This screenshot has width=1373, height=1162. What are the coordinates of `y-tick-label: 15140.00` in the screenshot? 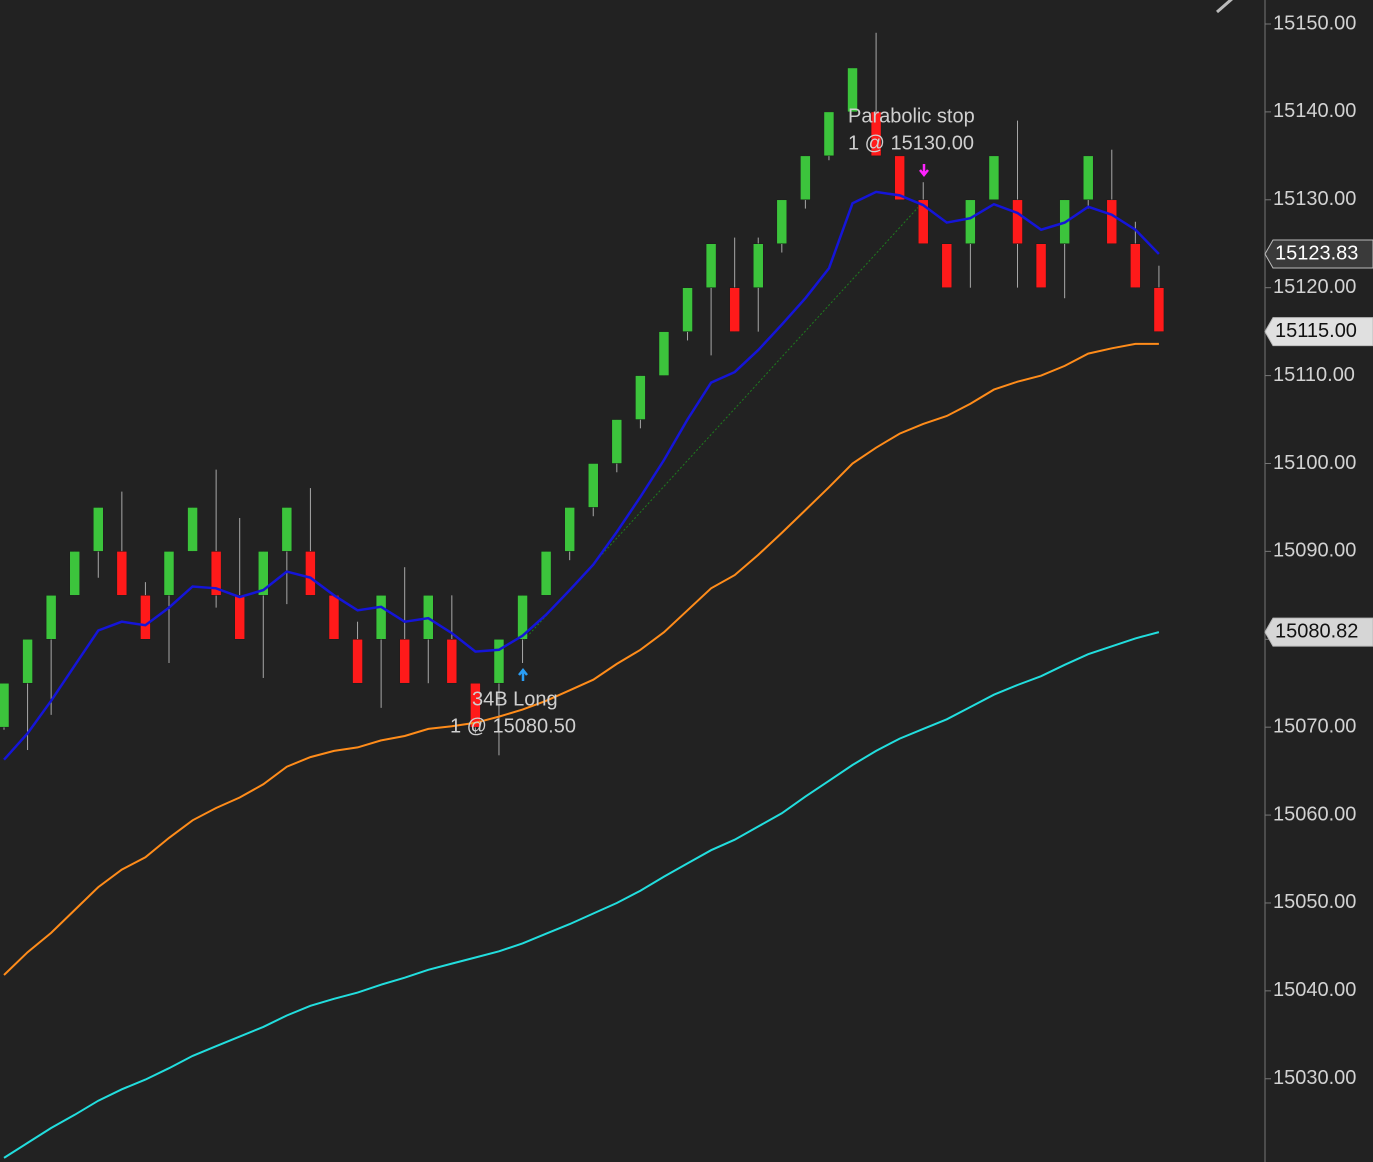 It's located at (1314, 111).